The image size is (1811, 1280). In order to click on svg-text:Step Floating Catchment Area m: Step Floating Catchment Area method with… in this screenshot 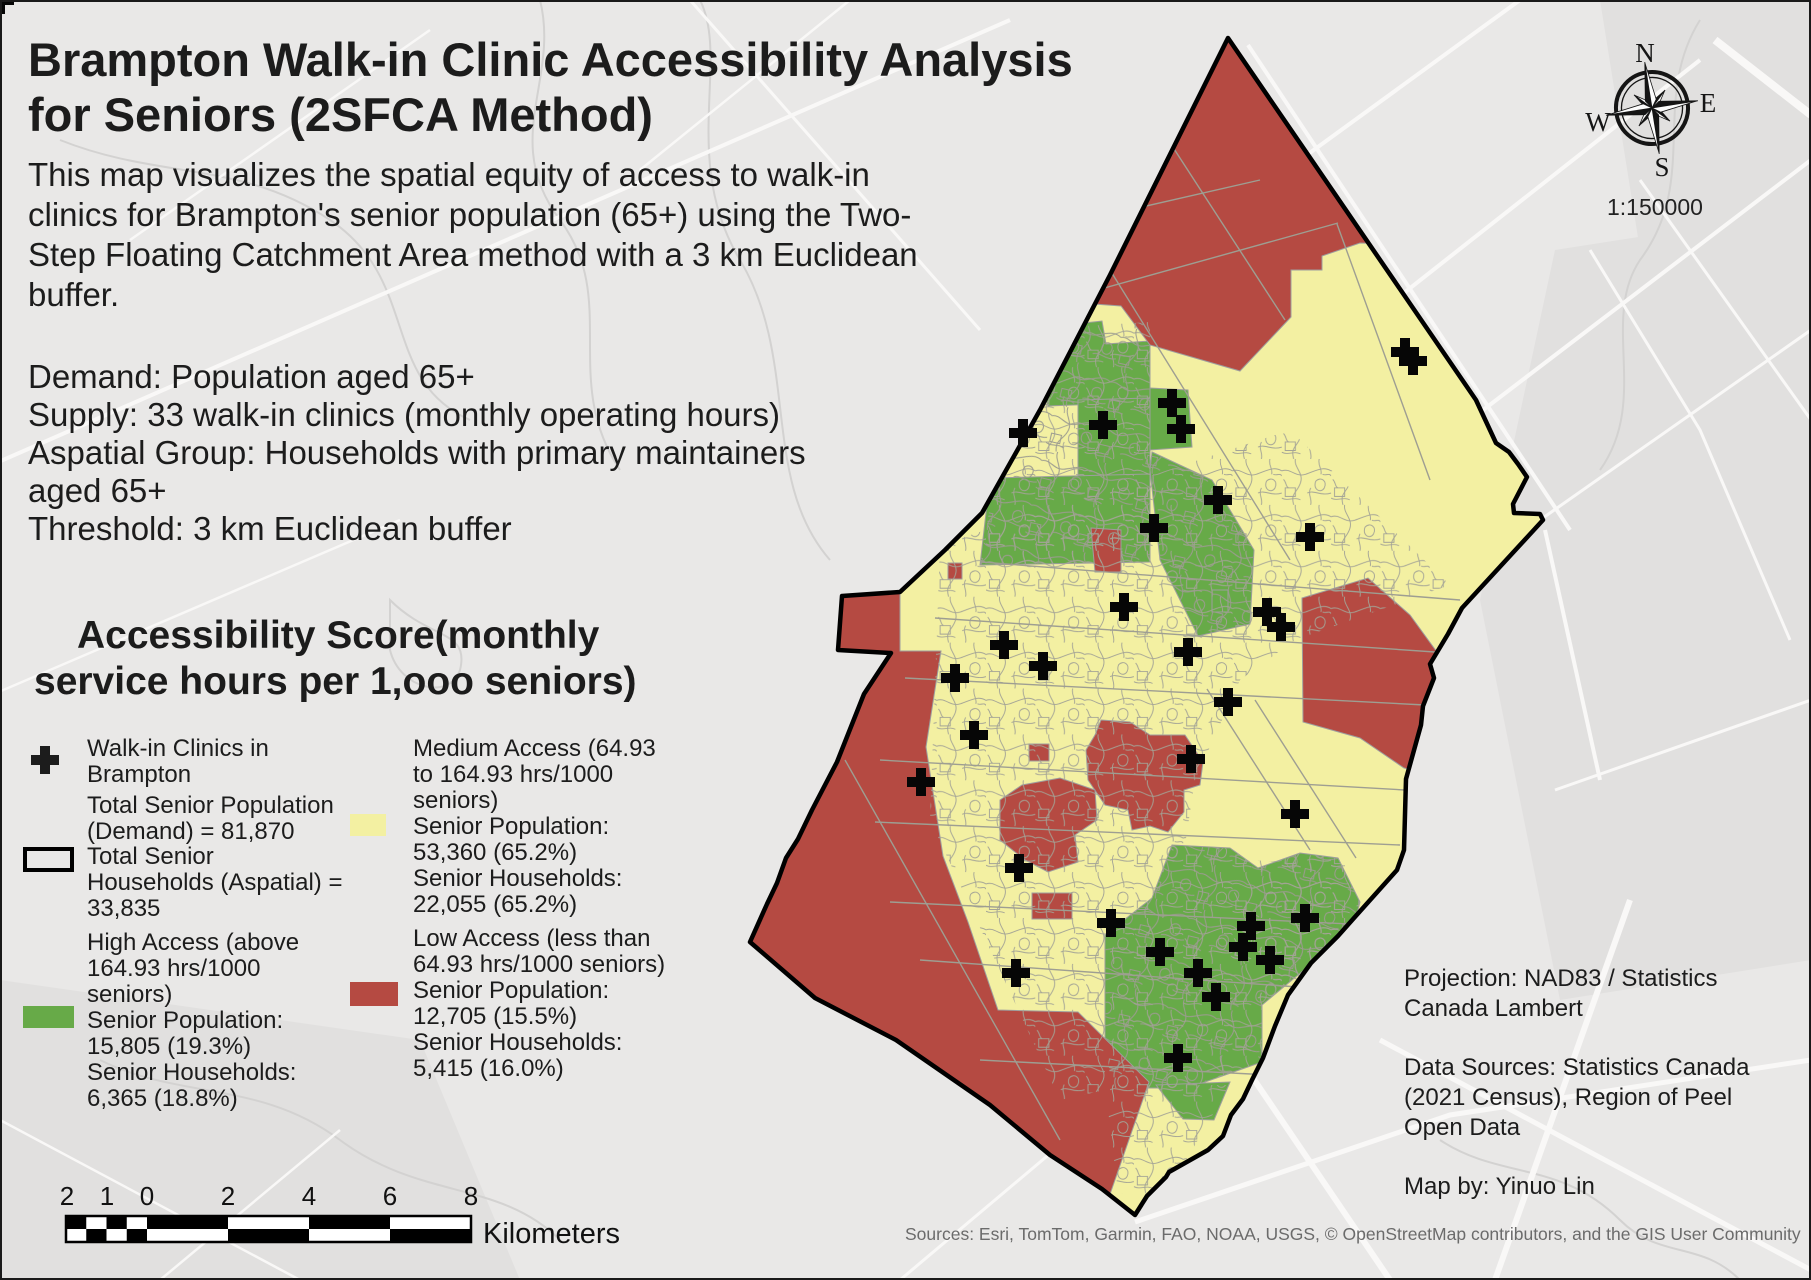, I will do `click(473, 254)`.